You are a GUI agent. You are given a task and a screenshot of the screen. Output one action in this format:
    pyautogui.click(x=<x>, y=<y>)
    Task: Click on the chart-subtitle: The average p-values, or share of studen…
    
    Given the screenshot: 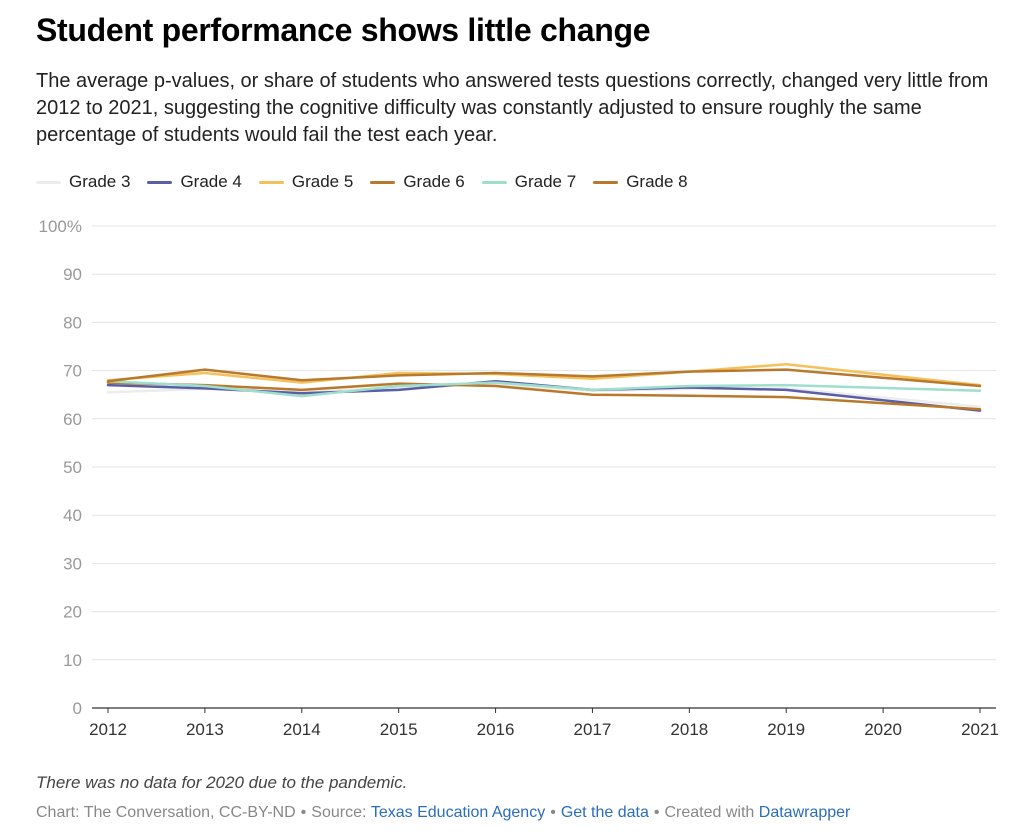 What is the action you would take?
    pyautogui.click(x=512, y=108)
    